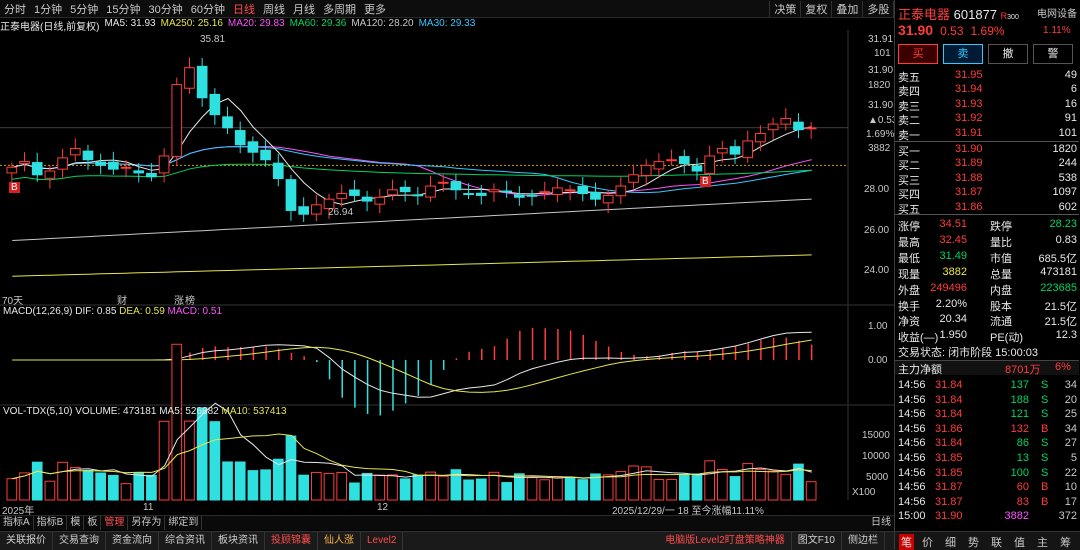 The image size is (1080, 550). What do you see at coordinates (951, 303) in the screenshot?
I see `stat-value: 2.20%` at bounding box center [951, 303].